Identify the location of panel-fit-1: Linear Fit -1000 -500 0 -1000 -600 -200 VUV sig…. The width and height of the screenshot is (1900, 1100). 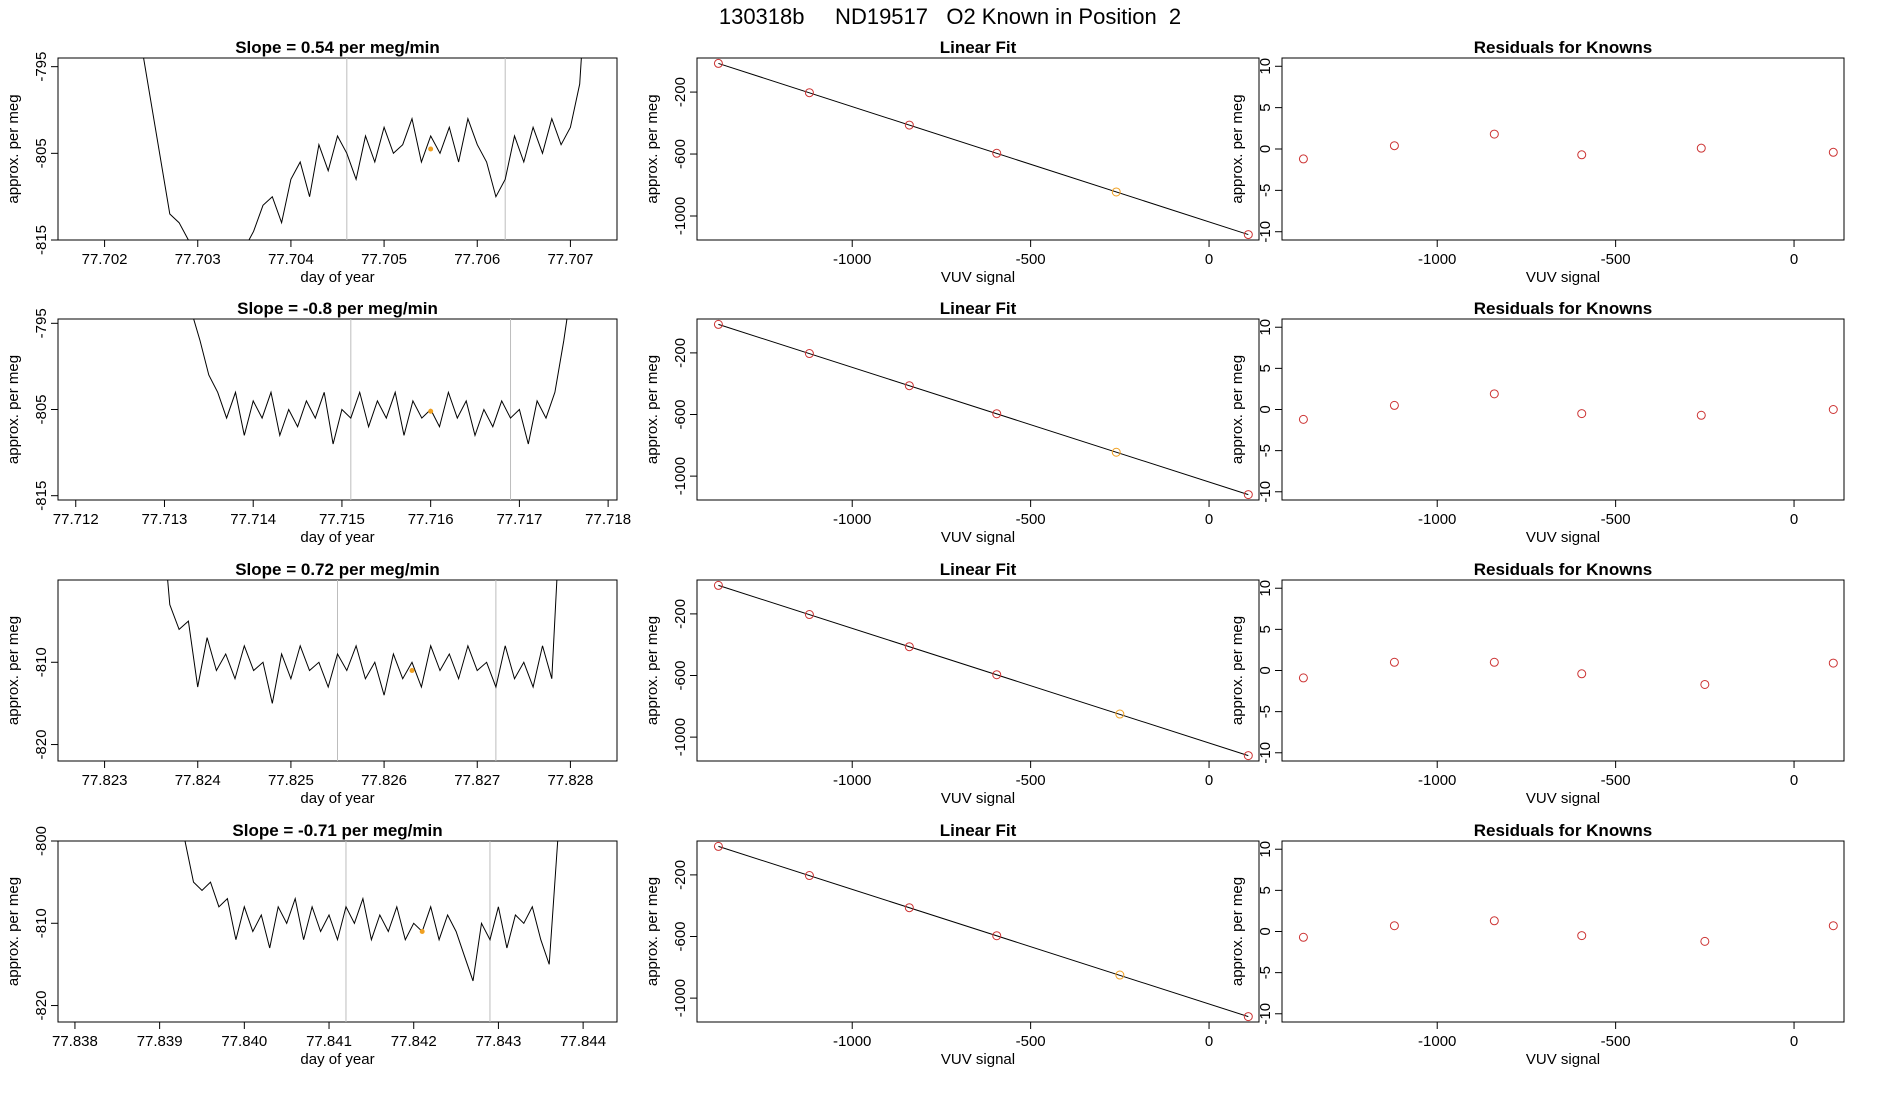
(952, 162).